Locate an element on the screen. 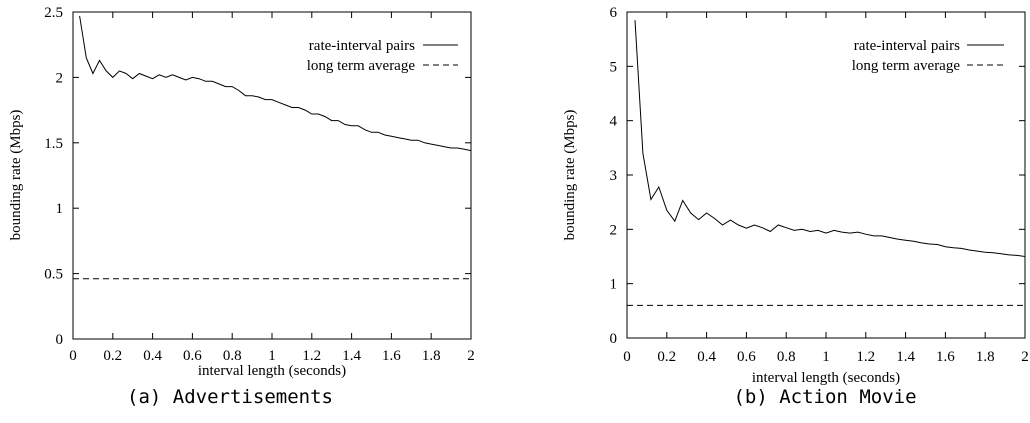  y-tick-label: 0.5 is located at coordinates (53, 275).